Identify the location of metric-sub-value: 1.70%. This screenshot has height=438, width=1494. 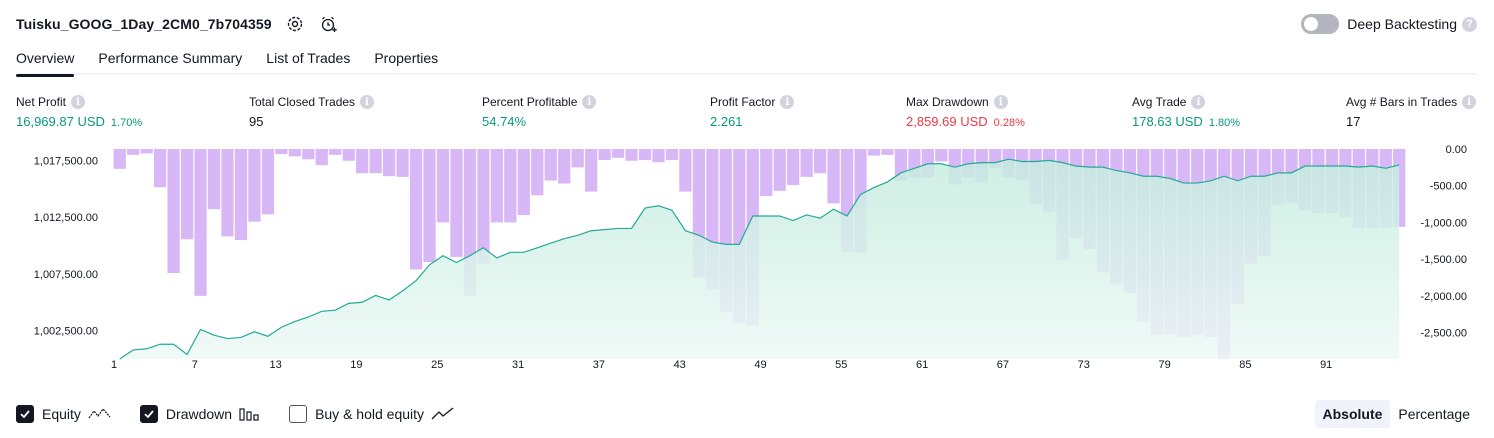
(126, 123).